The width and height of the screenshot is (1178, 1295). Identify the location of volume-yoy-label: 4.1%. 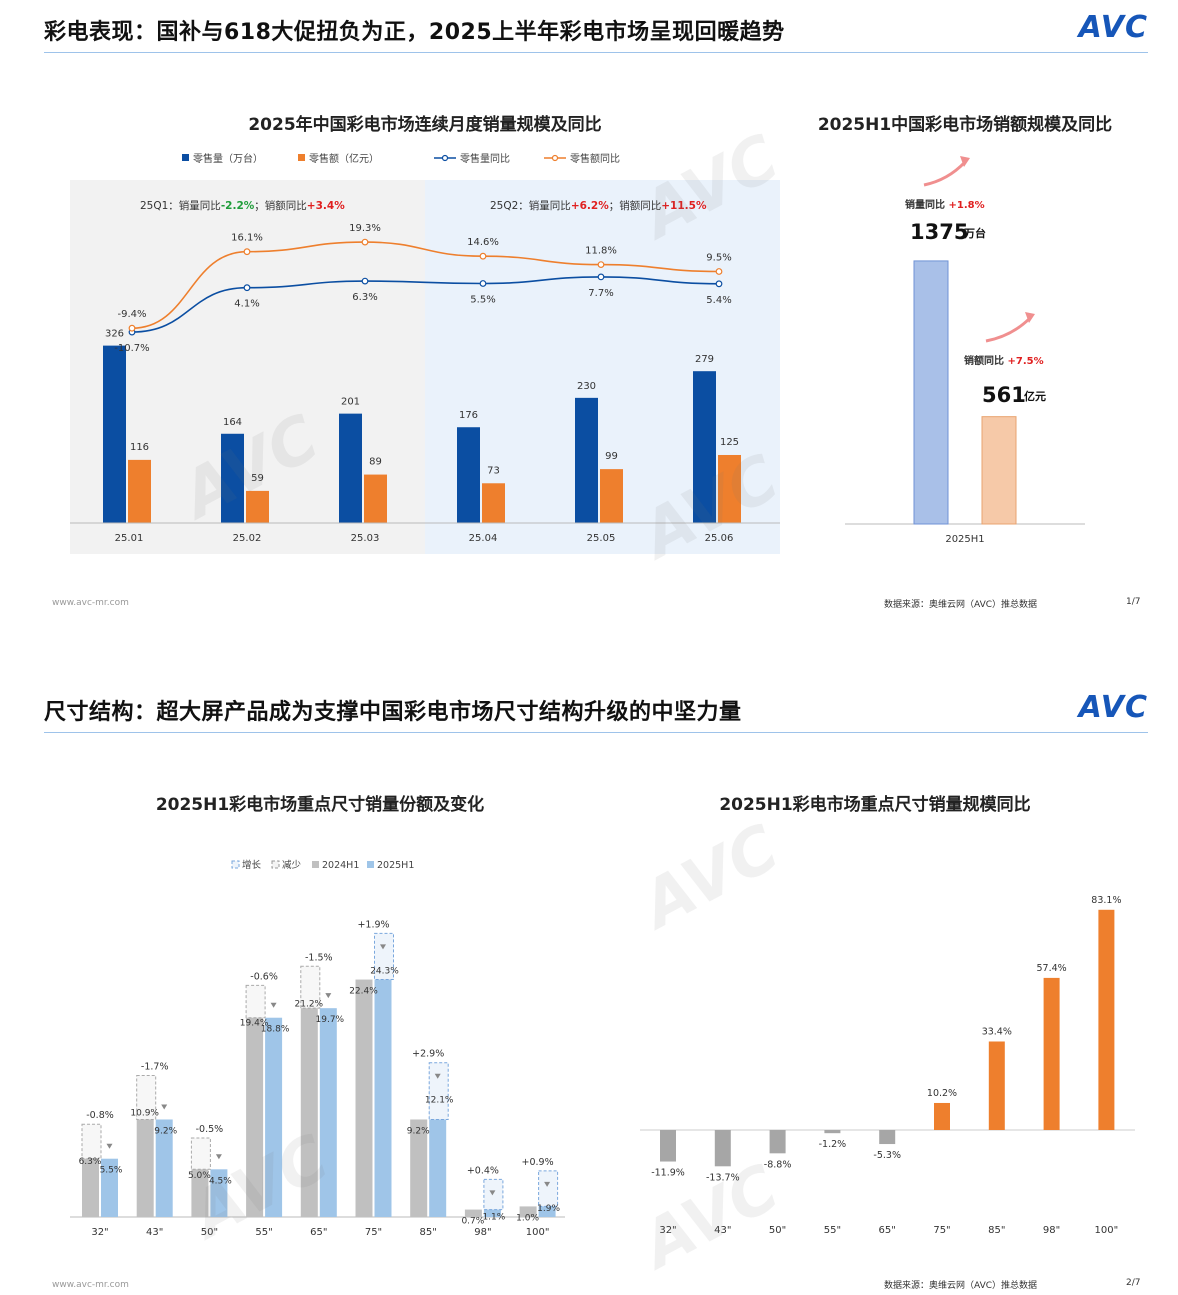
(246, 304).